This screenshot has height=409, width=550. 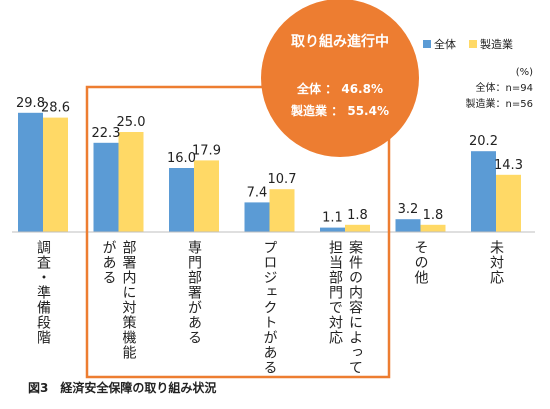 What do you see at coordinates (55, 108) in the screenshot?
I see `data-label-manufacturing-0: 28.6` at bounding box center [55, 108].